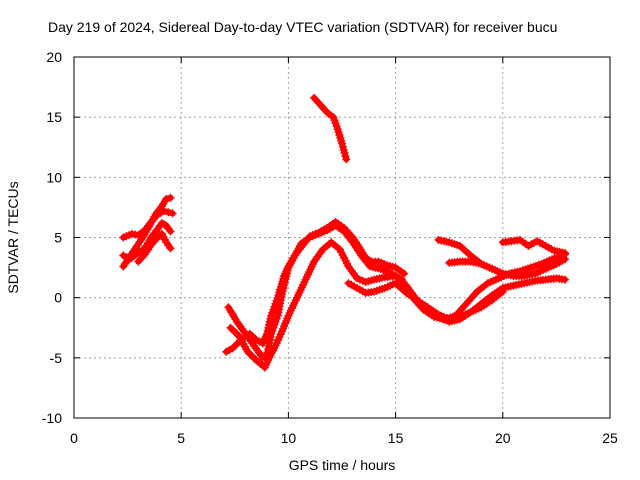 This screenshot has width=640, height=480. Describe the element at coordinates (396, 438) in the screenshot. I see `x-tick-label: 15` at that location.